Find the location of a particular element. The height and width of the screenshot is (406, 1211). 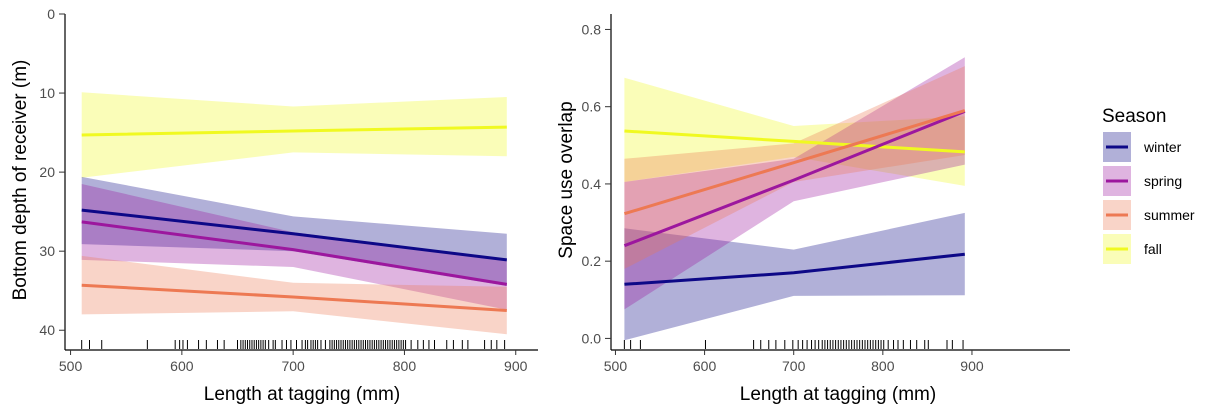

legend: Season winter spring summer fall is located at coordinates (1148, 185).